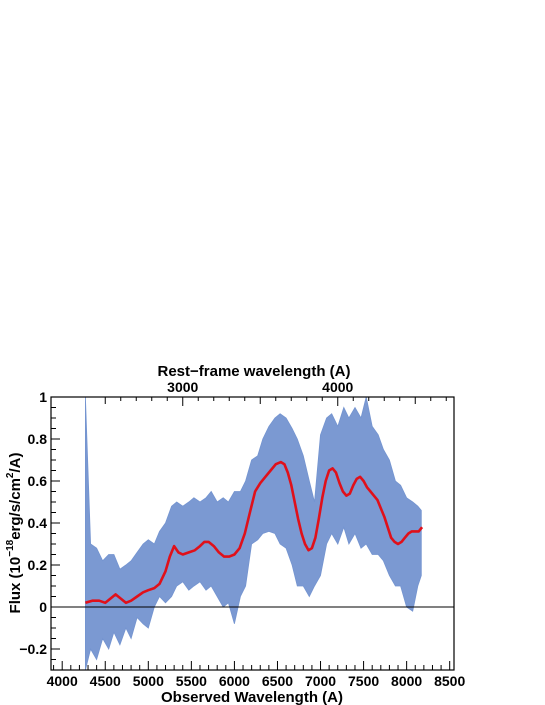  I want to click on y-axis-title: Flux (10−18erg/s/cm2/A), so click(14, 533).